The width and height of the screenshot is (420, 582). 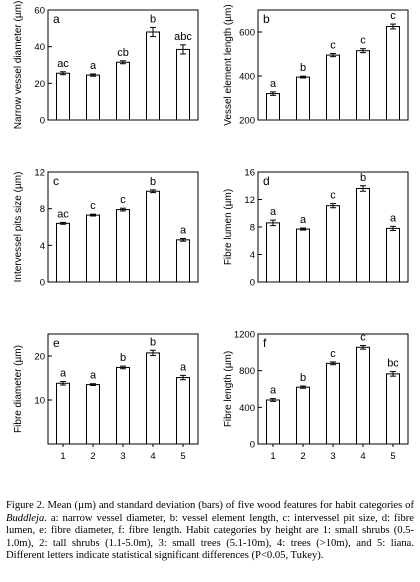 I want to click on y-tick-label: 200, so click(x=247, y=121).